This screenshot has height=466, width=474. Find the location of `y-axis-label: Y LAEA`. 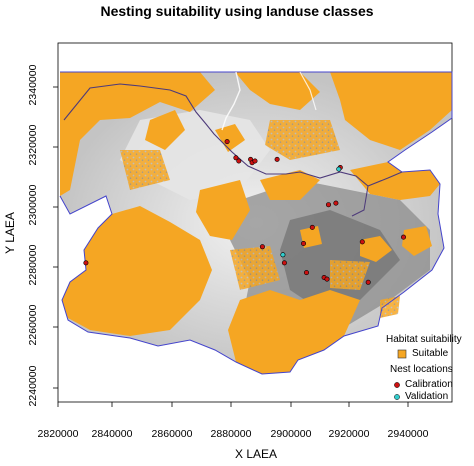

y-axis-label: Y LAEA is located at coordinates (10, 233).